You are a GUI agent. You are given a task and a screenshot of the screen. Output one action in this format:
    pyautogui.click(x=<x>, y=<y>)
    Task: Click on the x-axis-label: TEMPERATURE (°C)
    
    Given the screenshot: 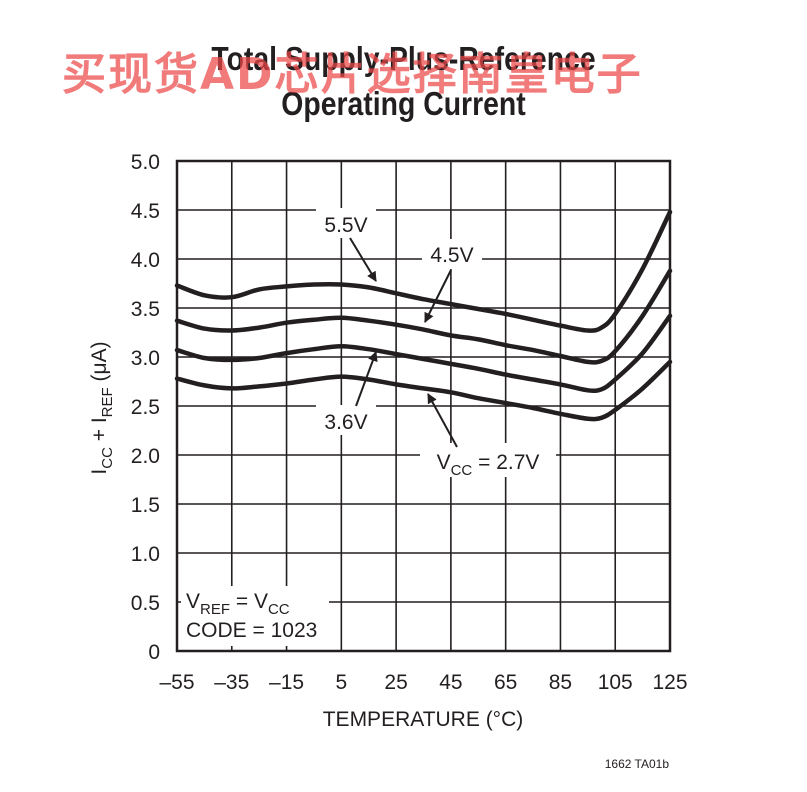 What is the action you would take?
    pyautogui.click(x=423, y=719)
    